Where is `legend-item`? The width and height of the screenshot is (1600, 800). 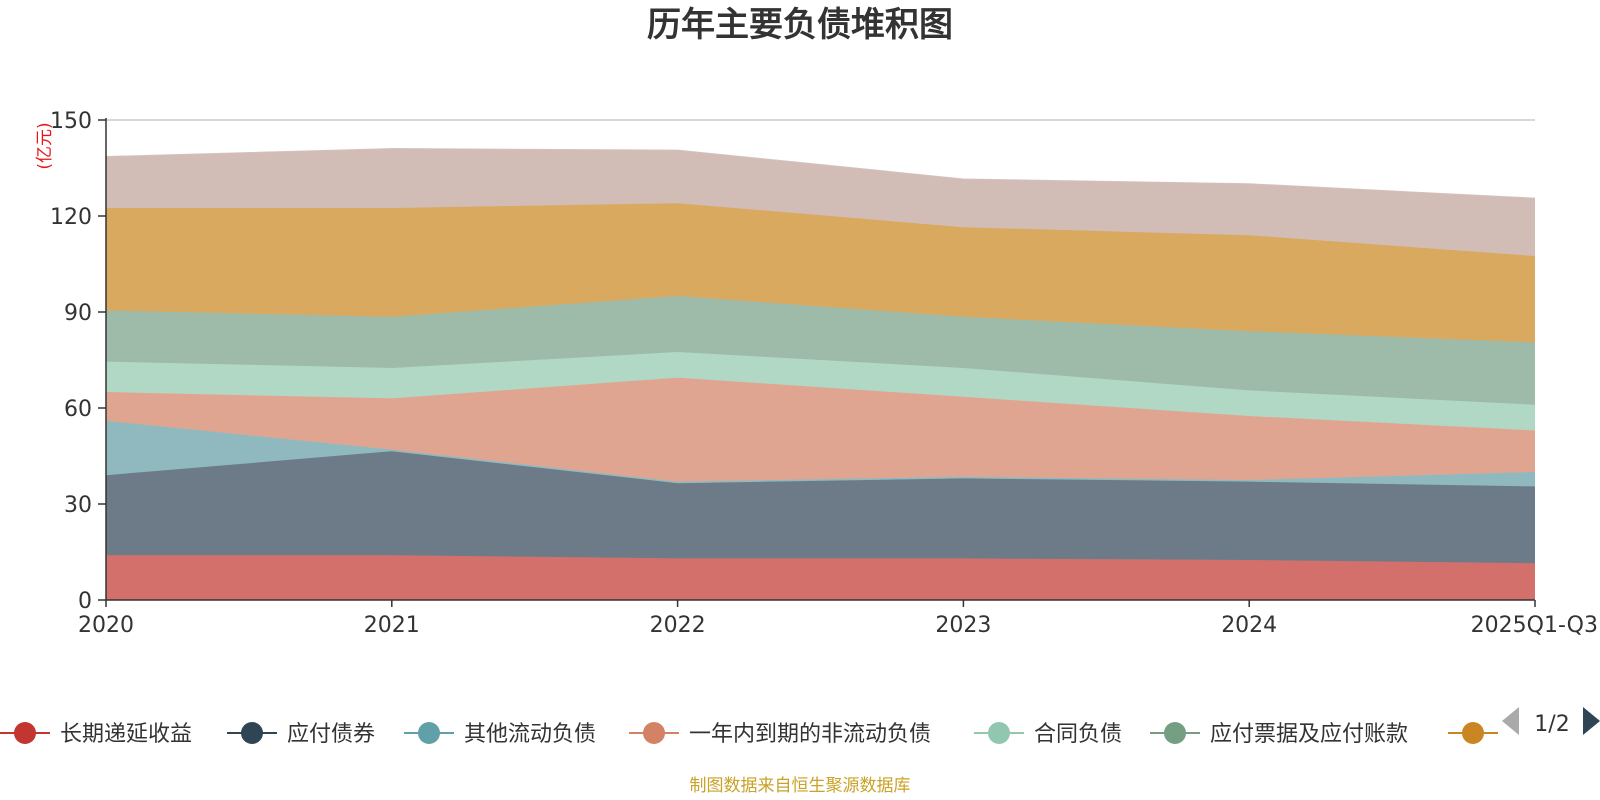 legend-item is located at coordinates (1473, 733).